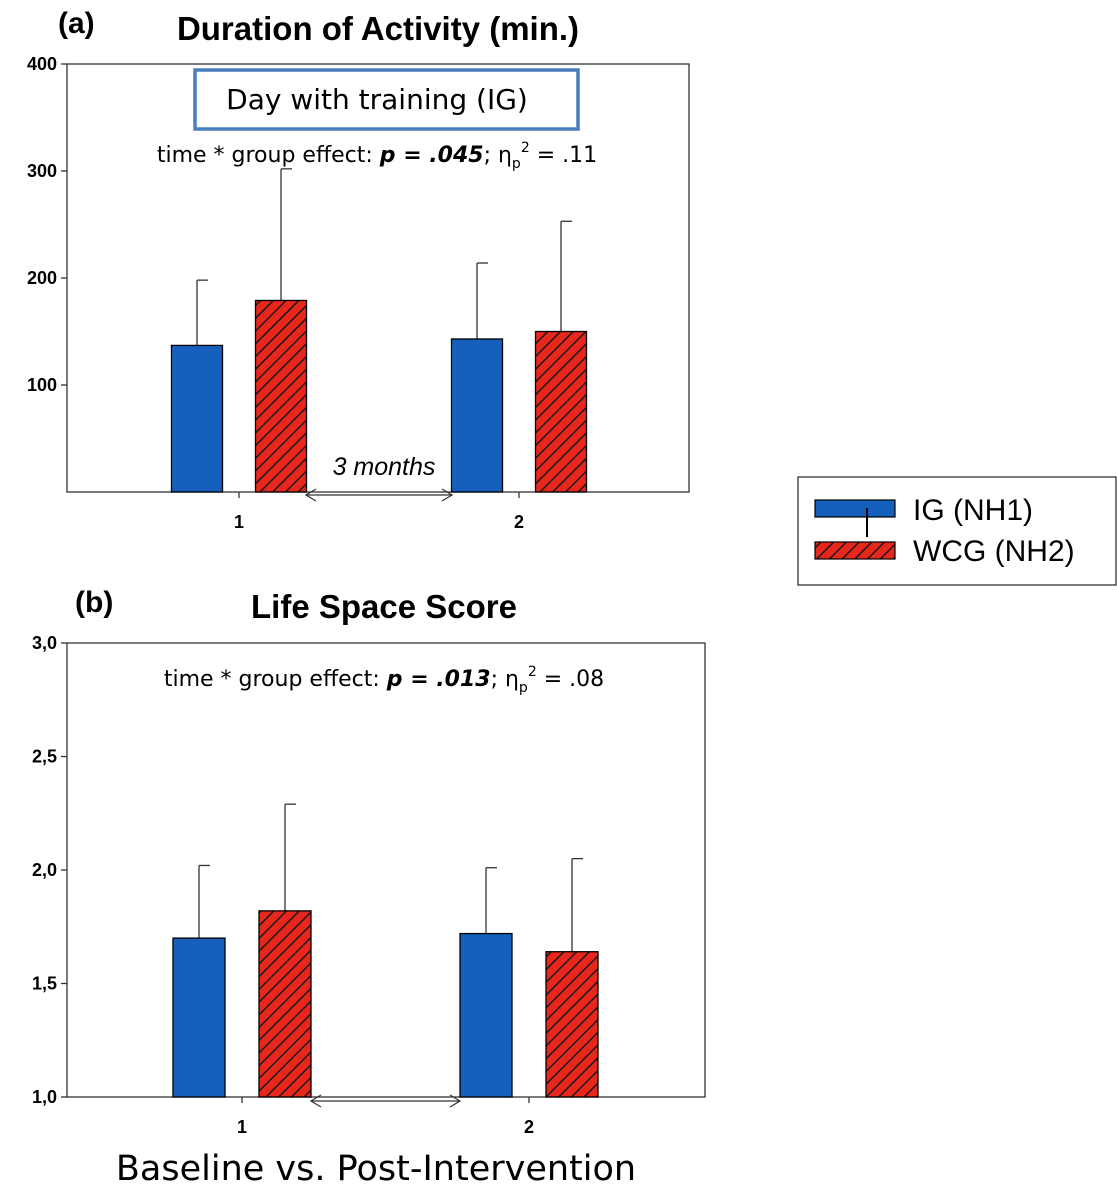  I want to click on legend-label-wcg: WCG (NH2), so click(994, 551).